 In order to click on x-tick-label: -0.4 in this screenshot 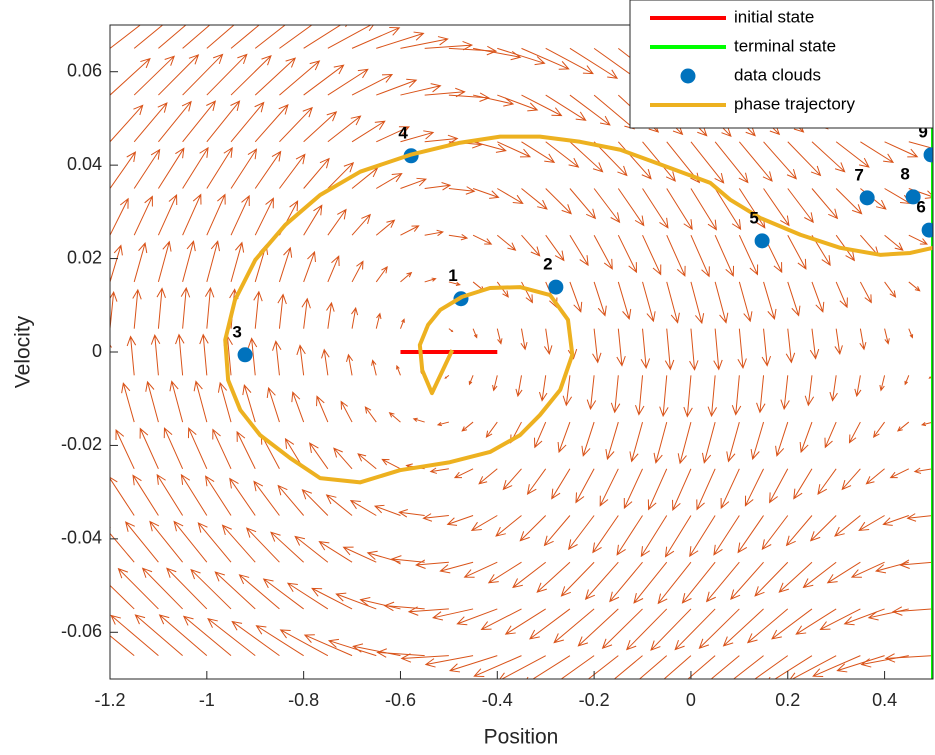, I will do `click(497, 700)`.